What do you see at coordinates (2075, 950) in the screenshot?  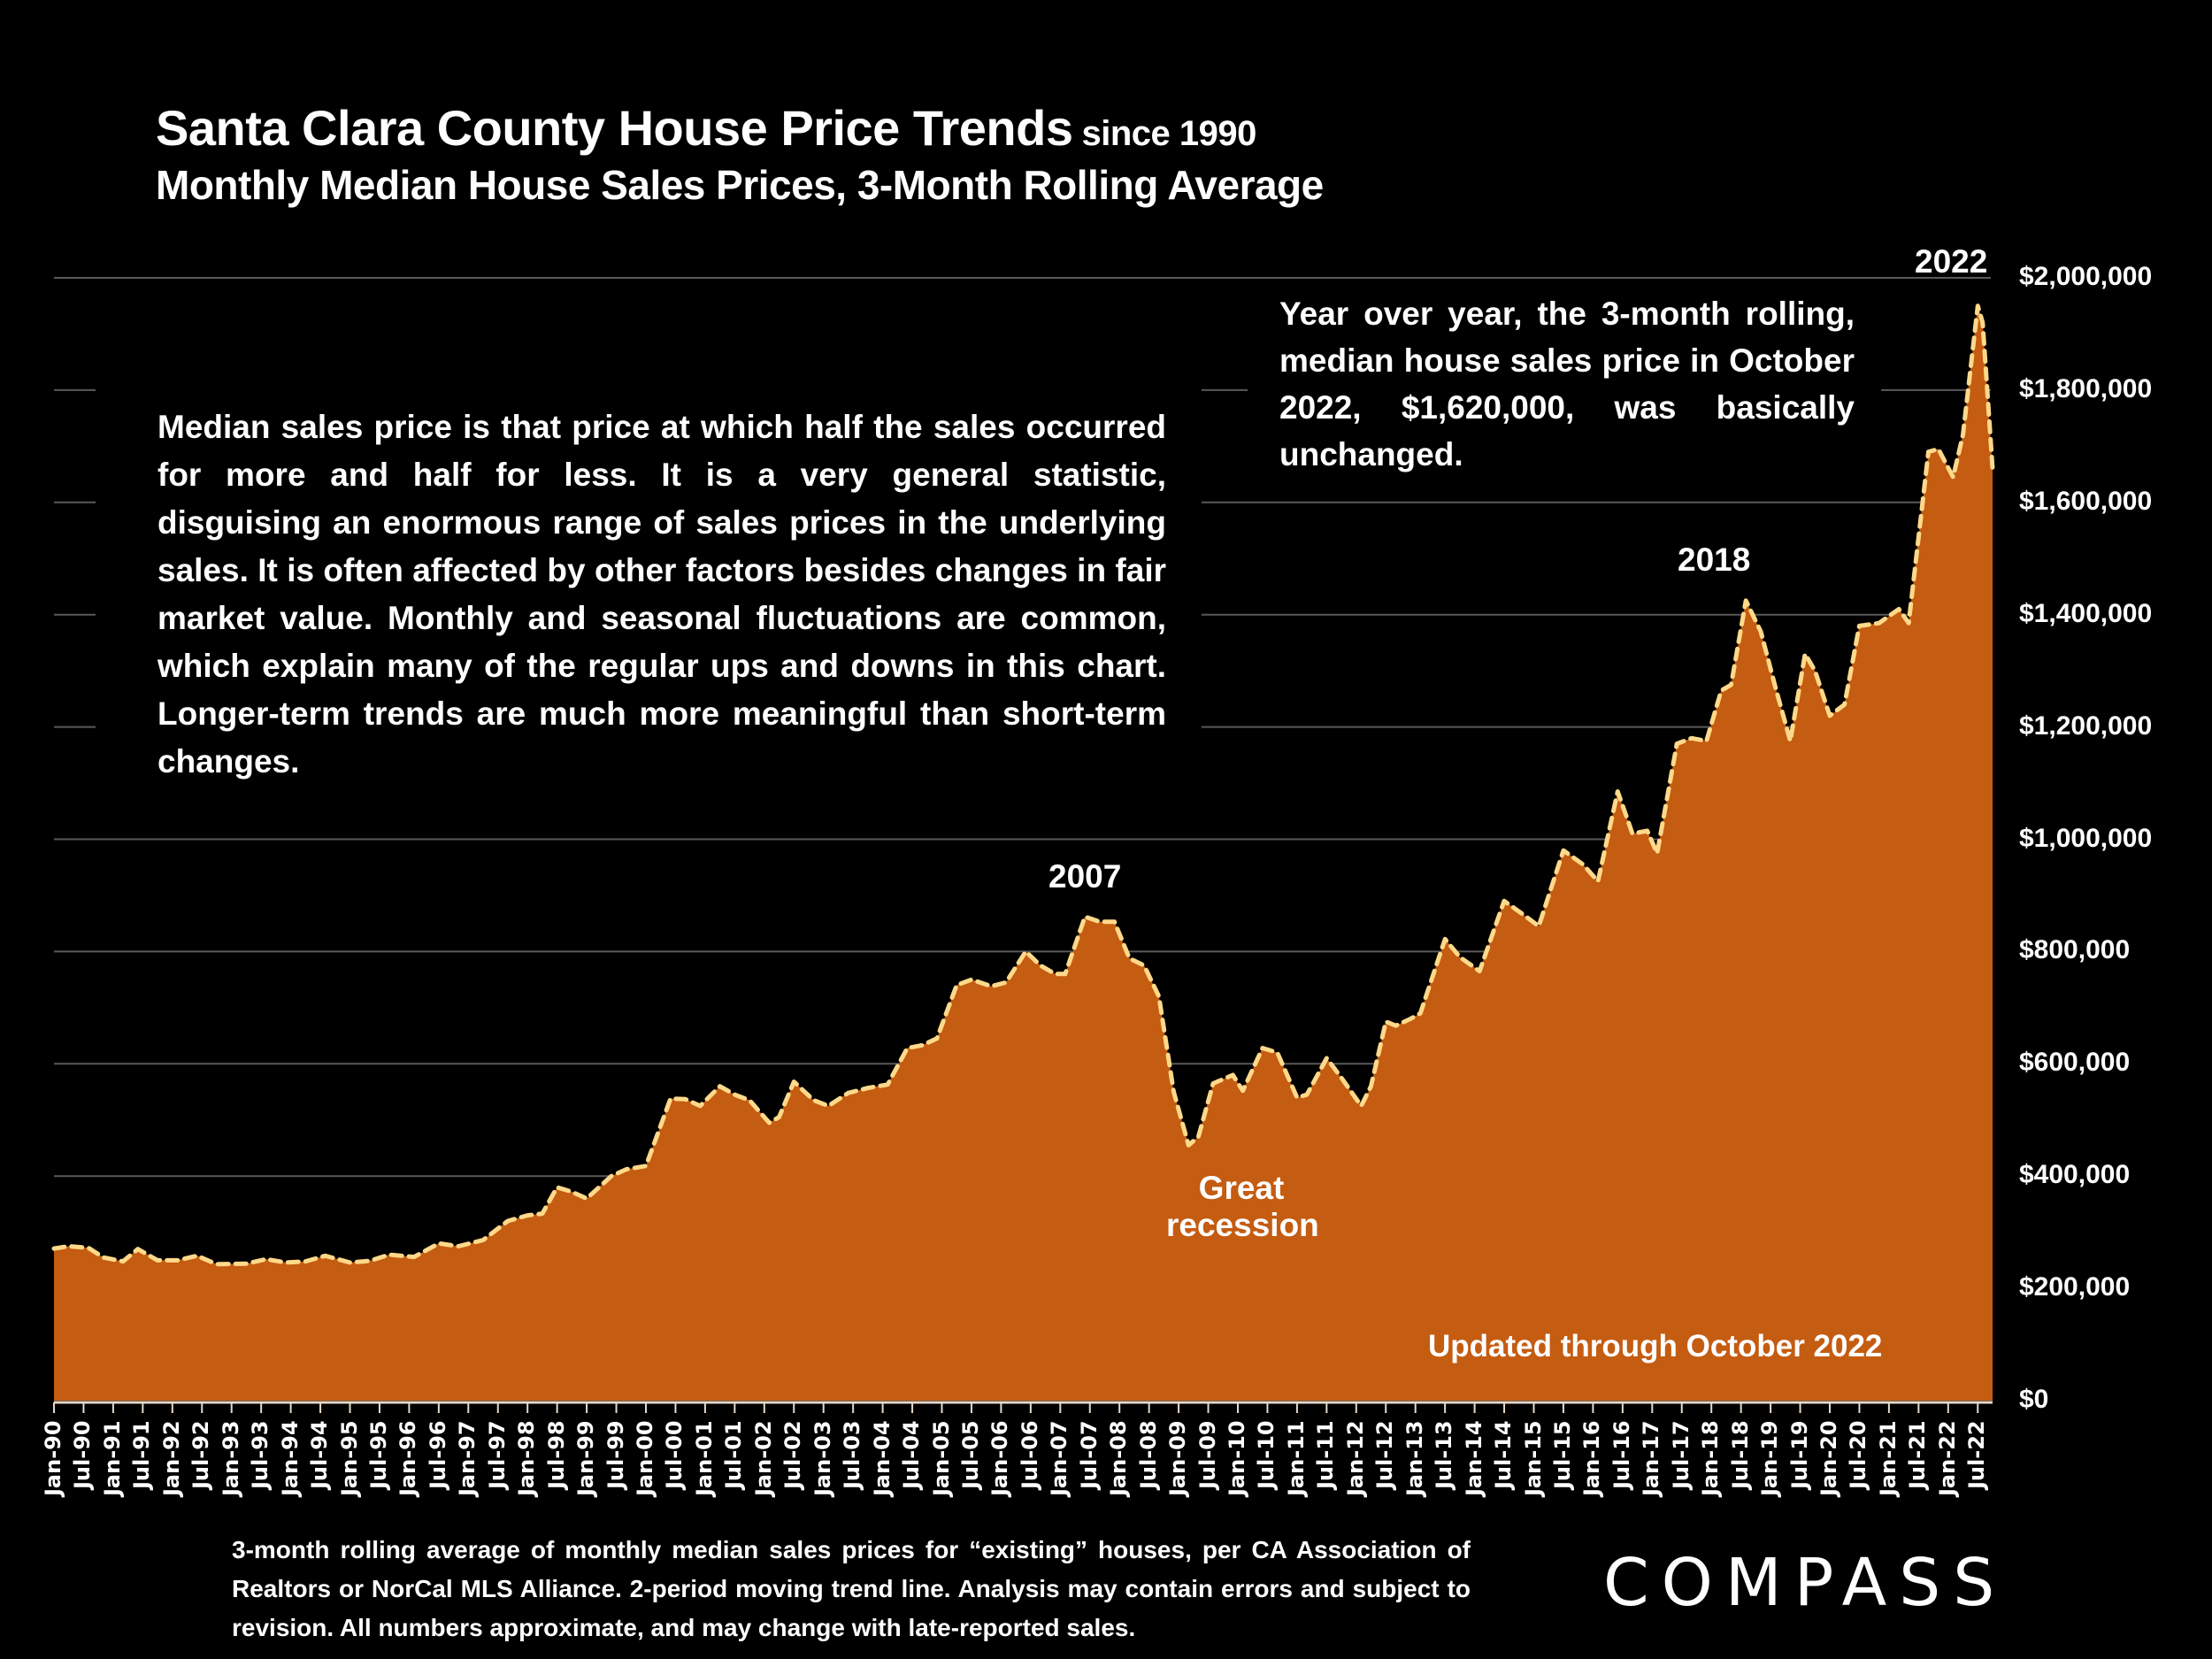 I see `y-tick-label: $800,000` at bounding box center [2075, 950].